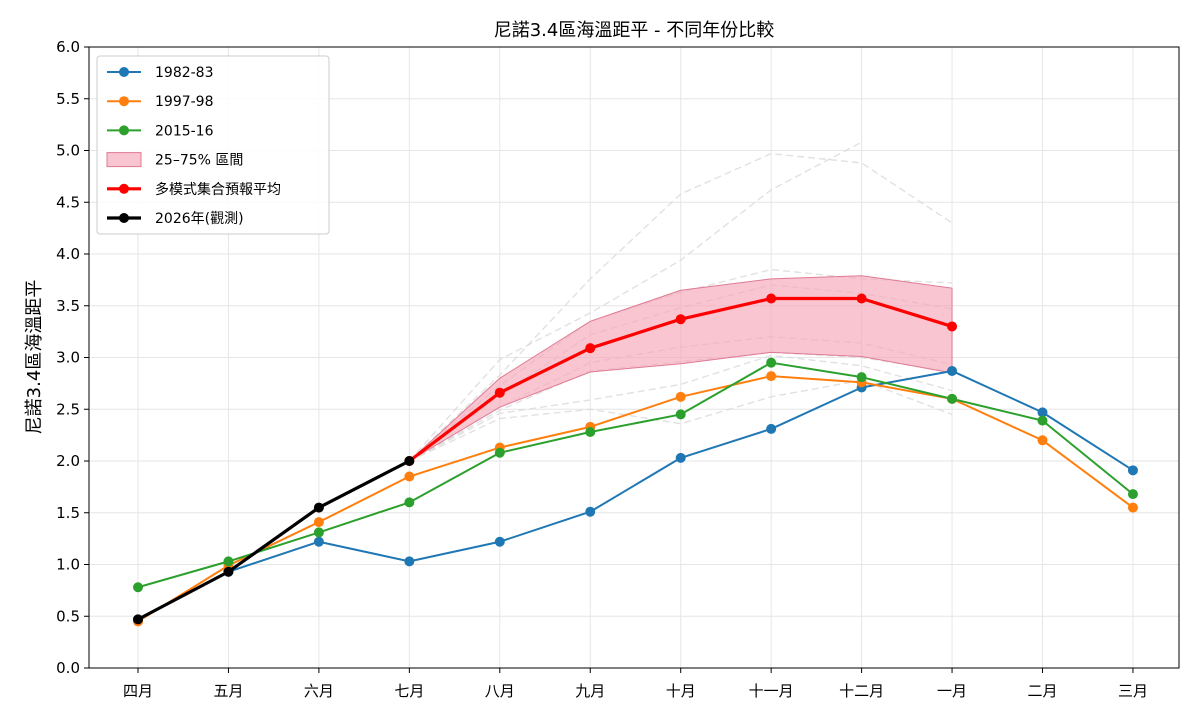  What do you see at coordinates (68, 358) in the screenshot?
I see `y-tick-label: 3.0` at bounding box center [68, 358].